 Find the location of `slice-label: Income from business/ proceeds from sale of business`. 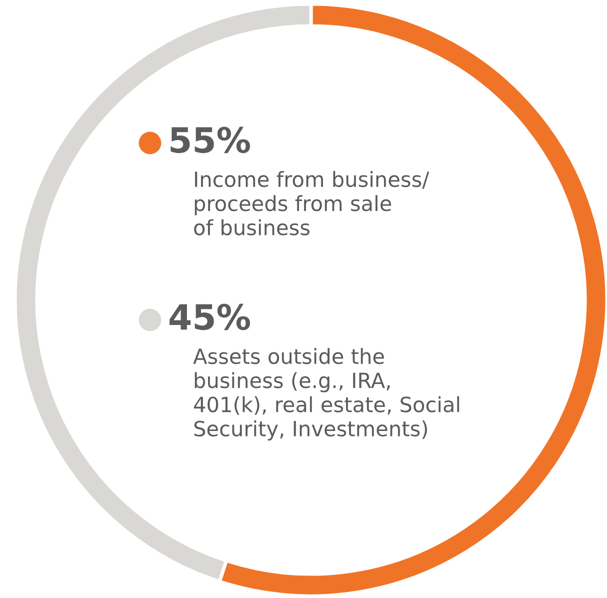

slice-label: Income from business/ proceeds from sale of business is located at coordinates (312, 203).